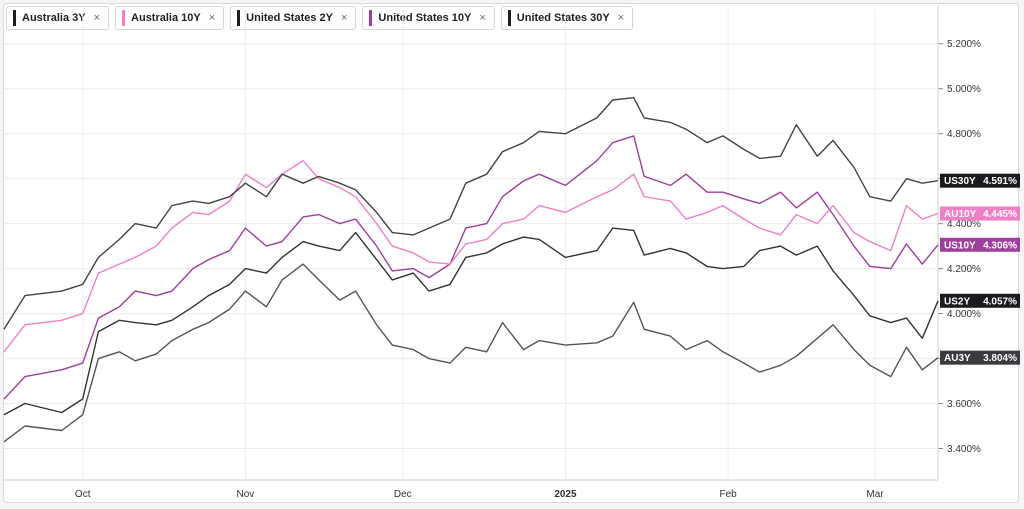 This screenshot has width=1024, height=509. I want to click on legend-chip-label: Australia 3Y, so click(54, 18).